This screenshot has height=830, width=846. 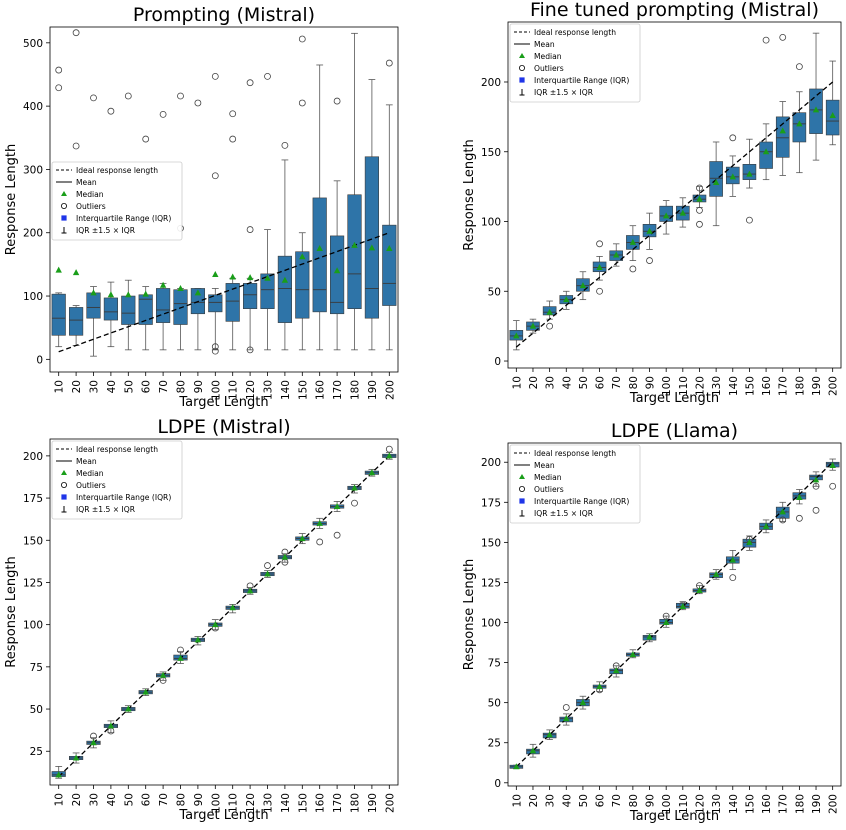 I want to click on x-tick-label: 30, so click(x=551, y=800).